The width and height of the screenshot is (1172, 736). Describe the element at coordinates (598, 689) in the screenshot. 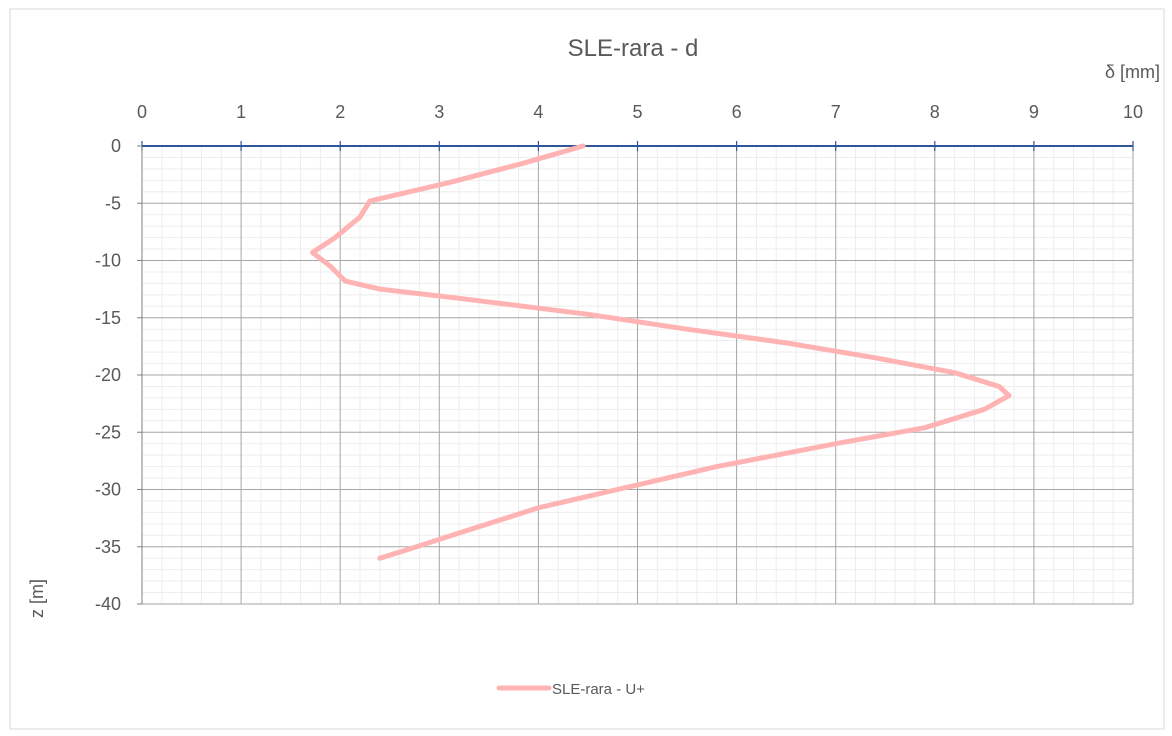

I see `legend-label: SLE-rara - U+` at that location.